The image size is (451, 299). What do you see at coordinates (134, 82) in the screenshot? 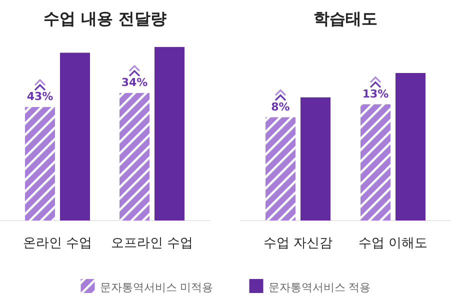
I see `annotation: 34%` at bounding box center [134, 82].